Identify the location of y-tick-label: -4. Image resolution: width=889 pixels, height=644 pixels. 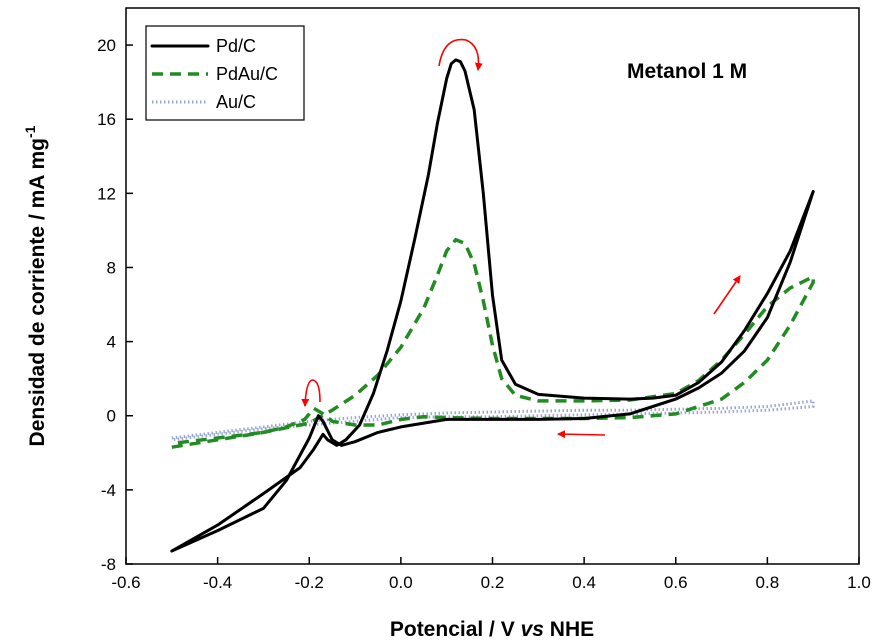
(108, 490).